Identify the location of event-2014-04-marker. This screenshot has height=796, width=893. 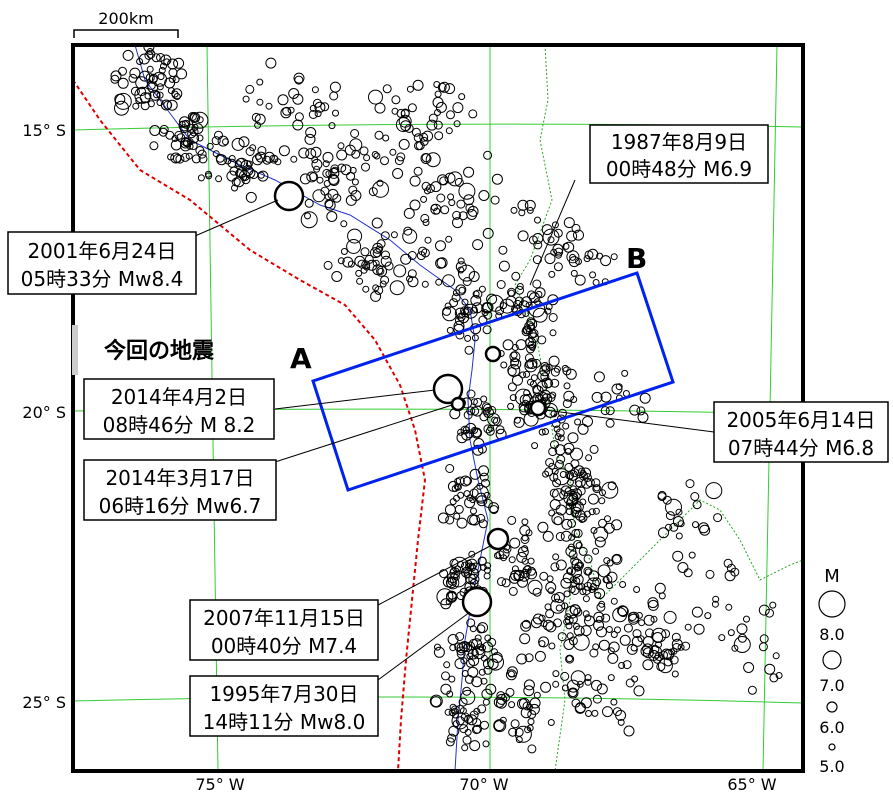
(448, 389).